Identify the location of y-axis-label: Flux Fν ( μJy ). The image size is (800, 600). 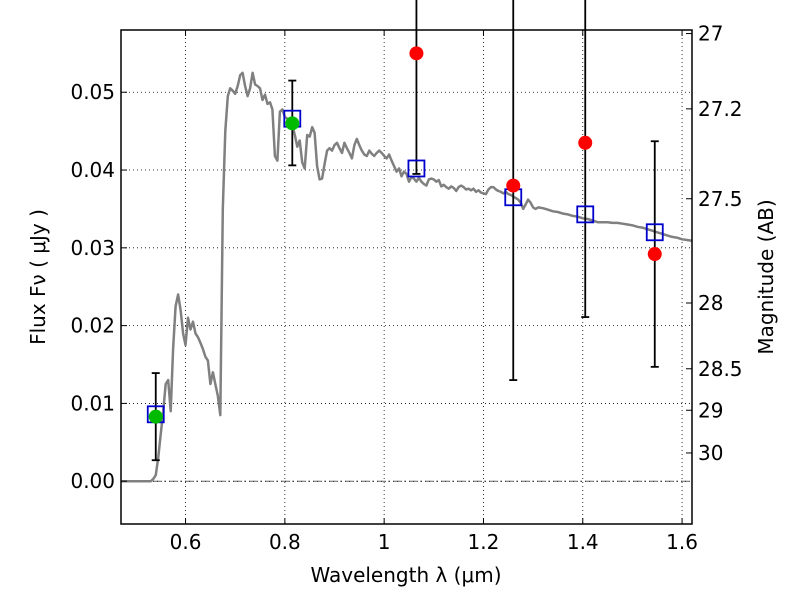
(38, 277).